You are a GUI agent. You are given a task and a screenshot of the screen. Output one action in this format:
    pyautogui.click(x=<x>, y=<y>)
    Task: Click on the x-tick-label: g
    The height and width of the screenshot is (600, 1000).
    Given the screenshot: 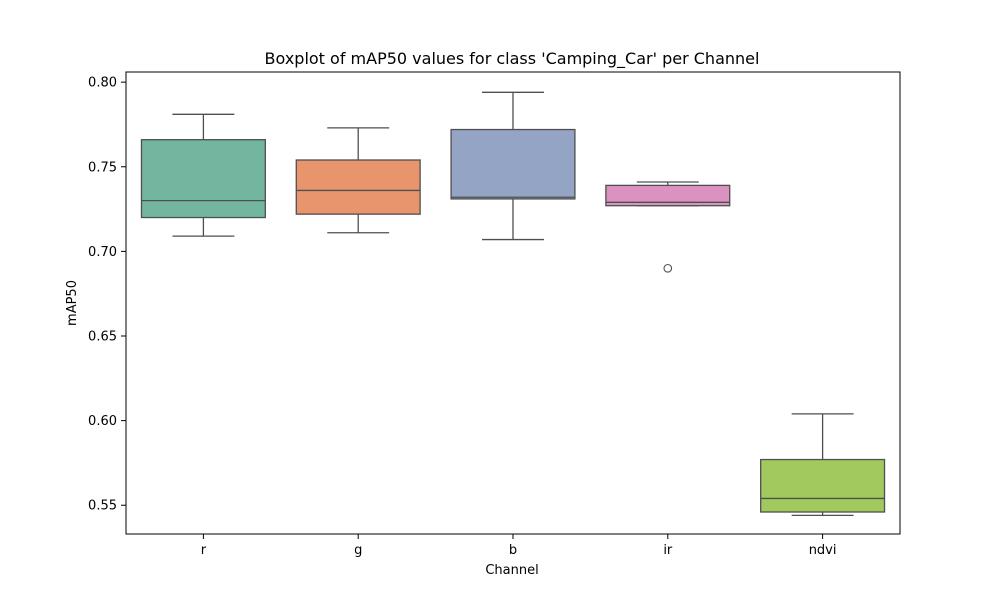 What is the action you would take?
    pyautogui.click(x=358, y=550)
    